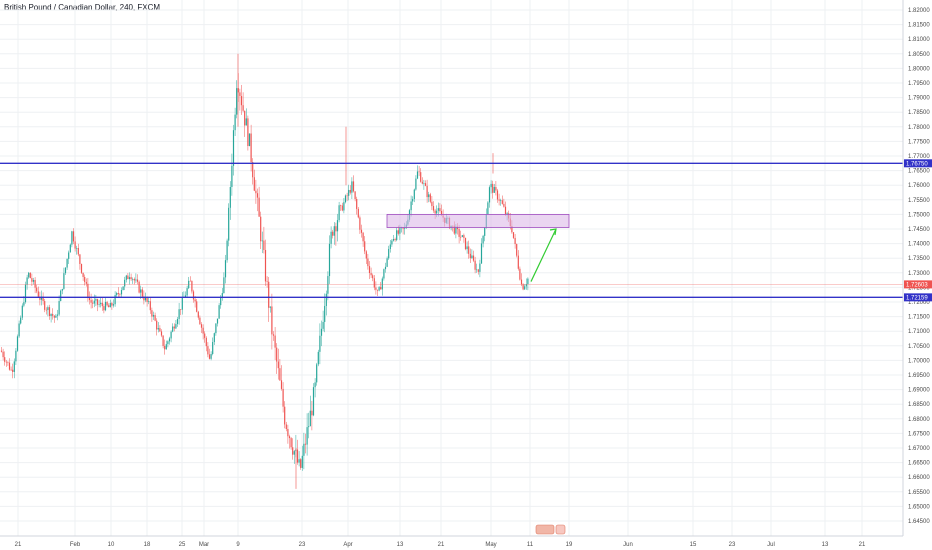 The image size is (932, 550). Describe the element at coordinates (919, 318) in the screenshot. I see `y-tick-label: 1.71500` at that location.